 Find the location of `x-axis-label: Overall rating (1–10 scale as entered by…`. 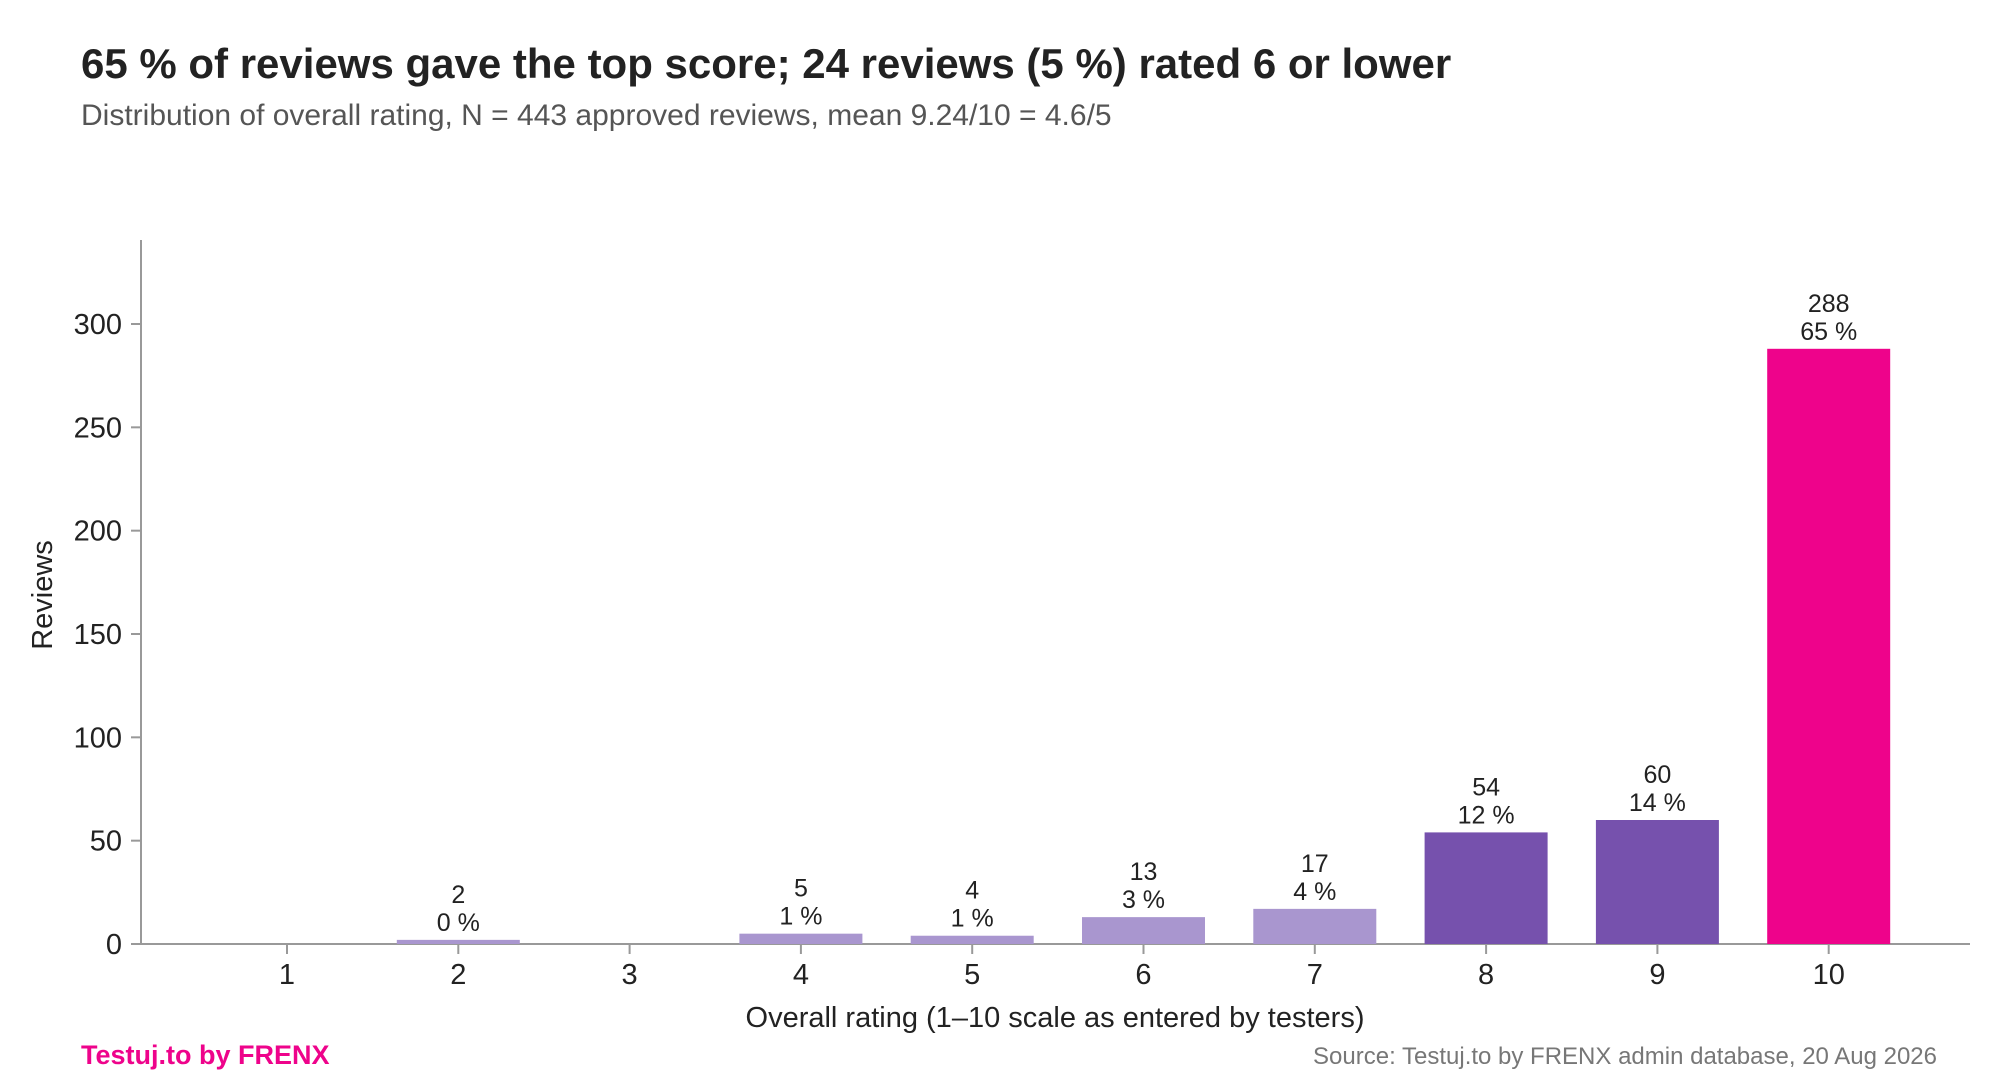

x-axis-label: Overall rating (1–10 scale as entered by… is located at coordinates (1055, 1018).